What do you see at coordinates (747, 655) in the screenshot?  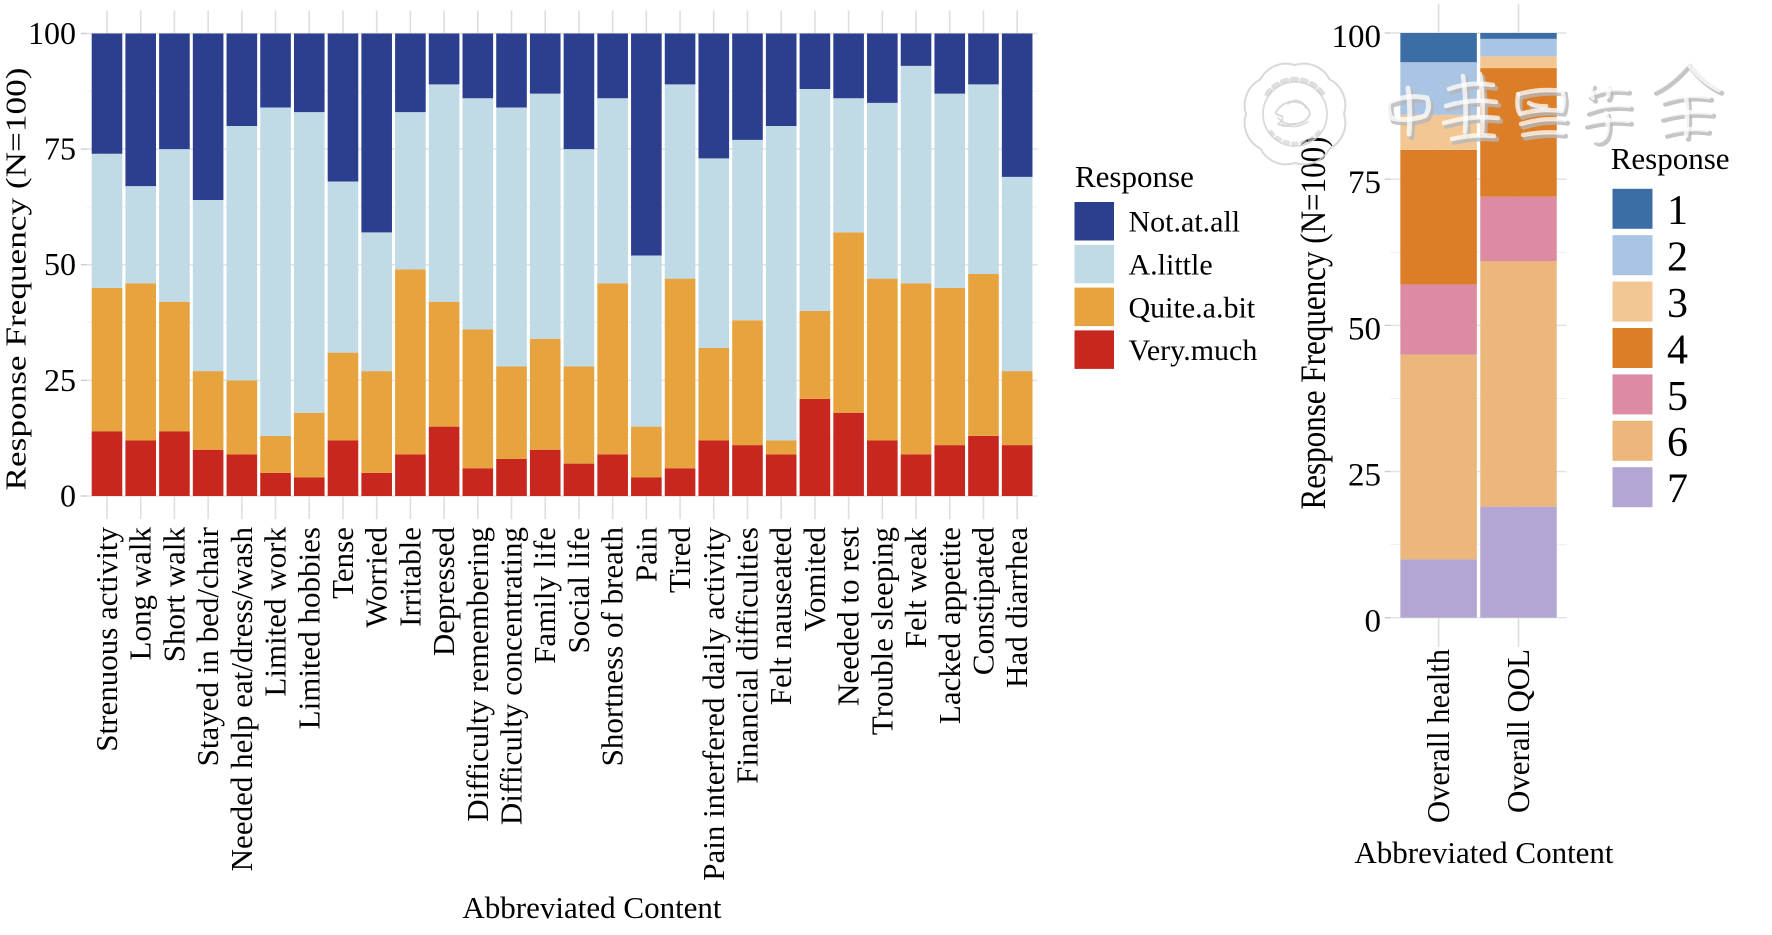 I see `svg-text: Financial difficulties` at bounding box center [747, 655].